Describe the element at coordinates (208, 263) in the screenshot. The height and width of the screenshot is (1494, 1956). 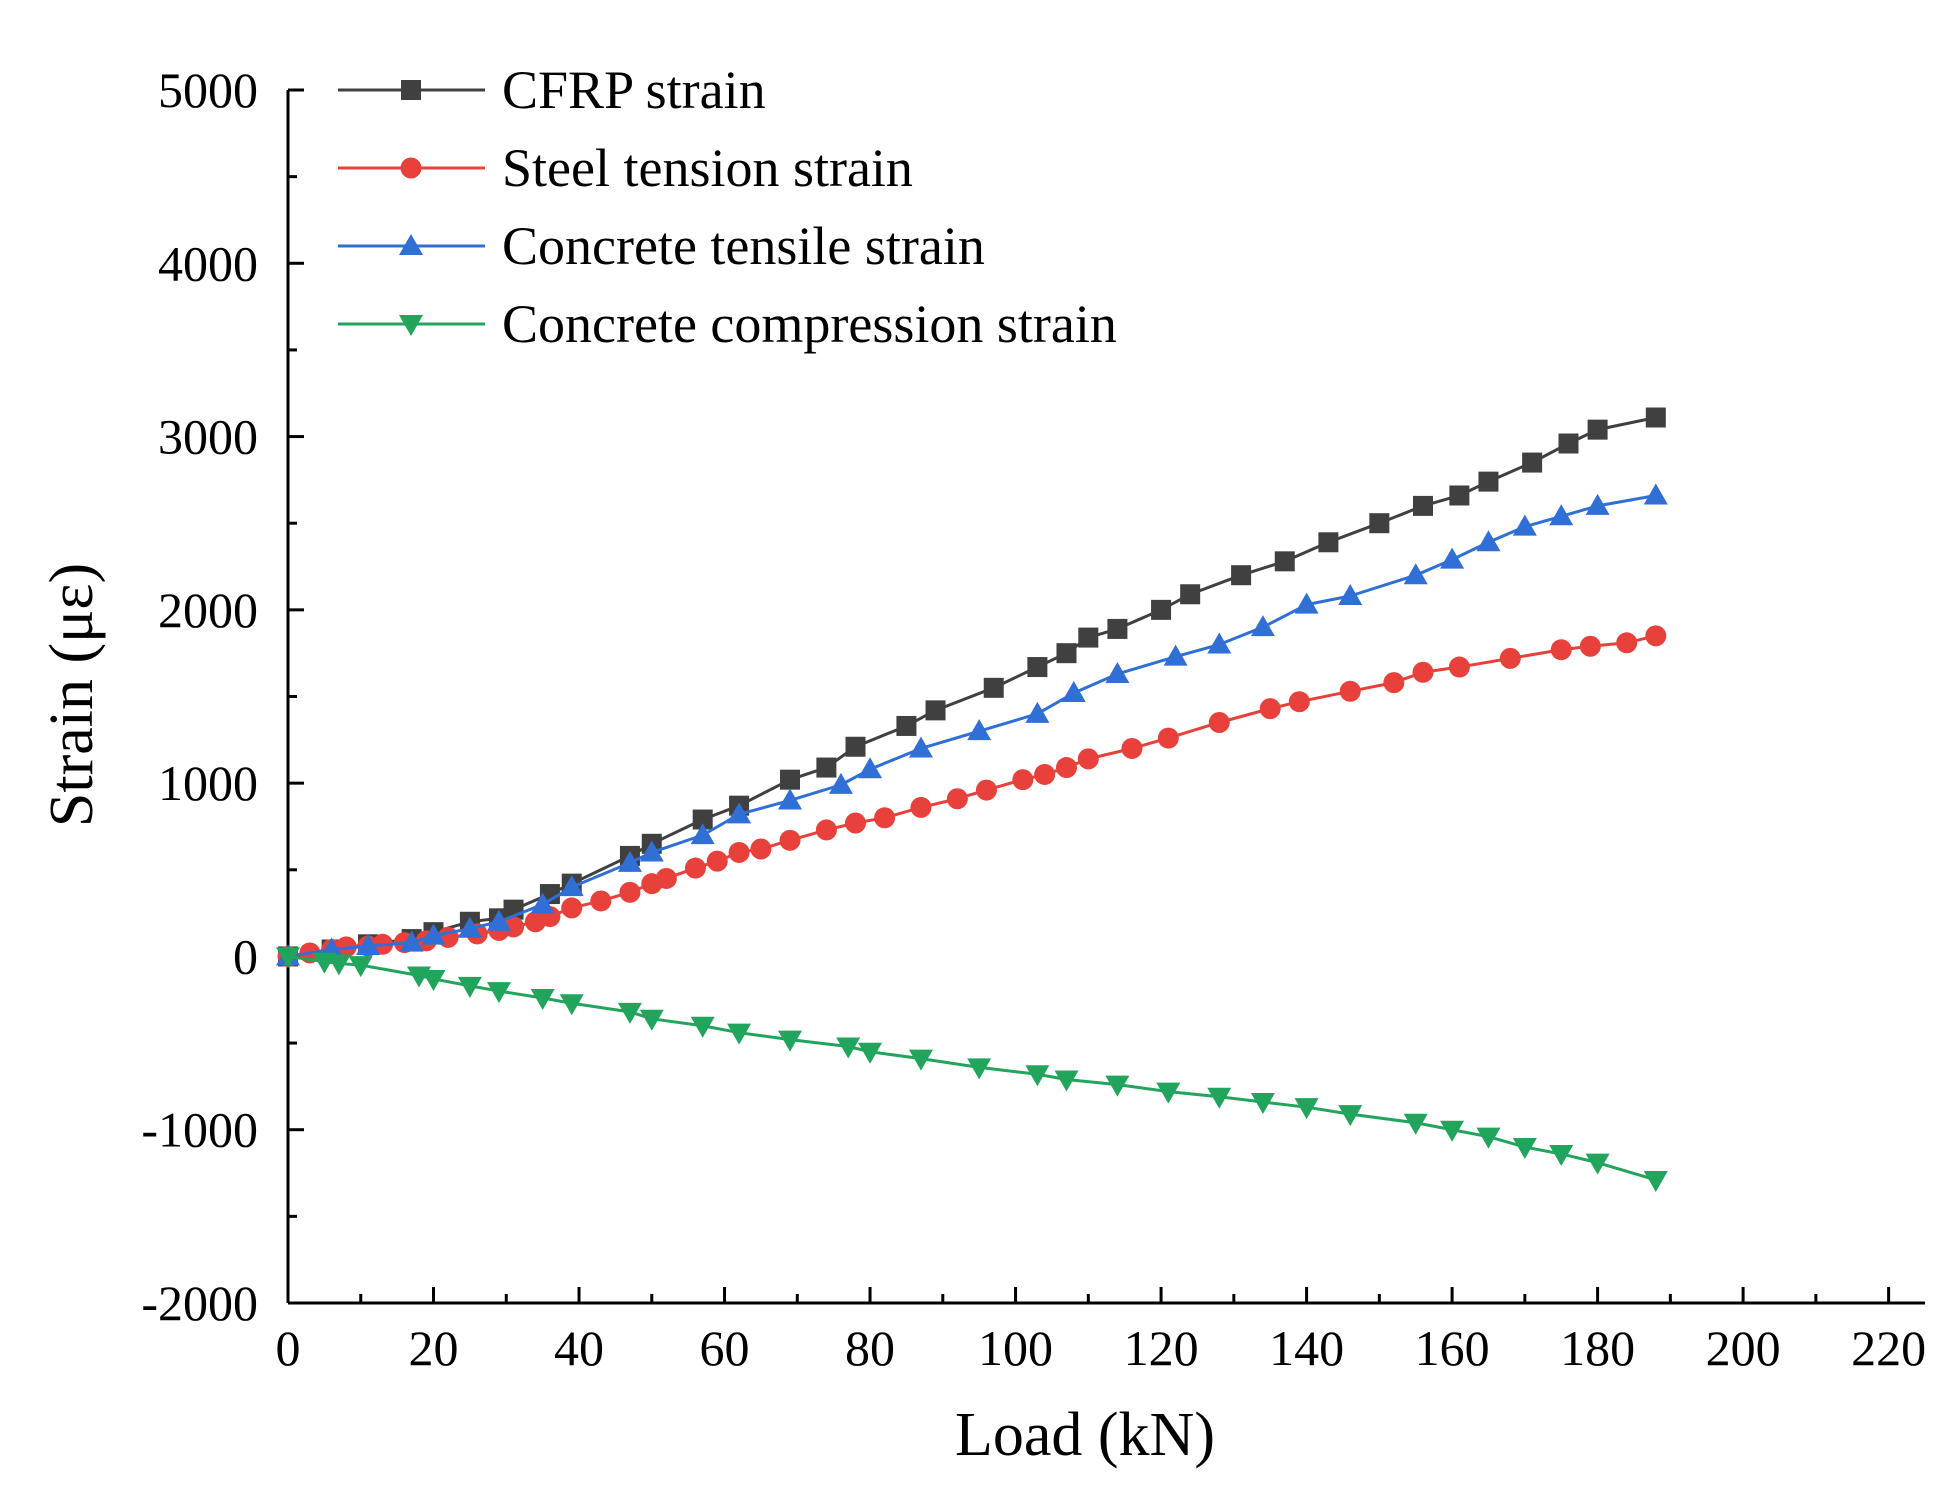
I see `y-tick-label: 4000` at that location.